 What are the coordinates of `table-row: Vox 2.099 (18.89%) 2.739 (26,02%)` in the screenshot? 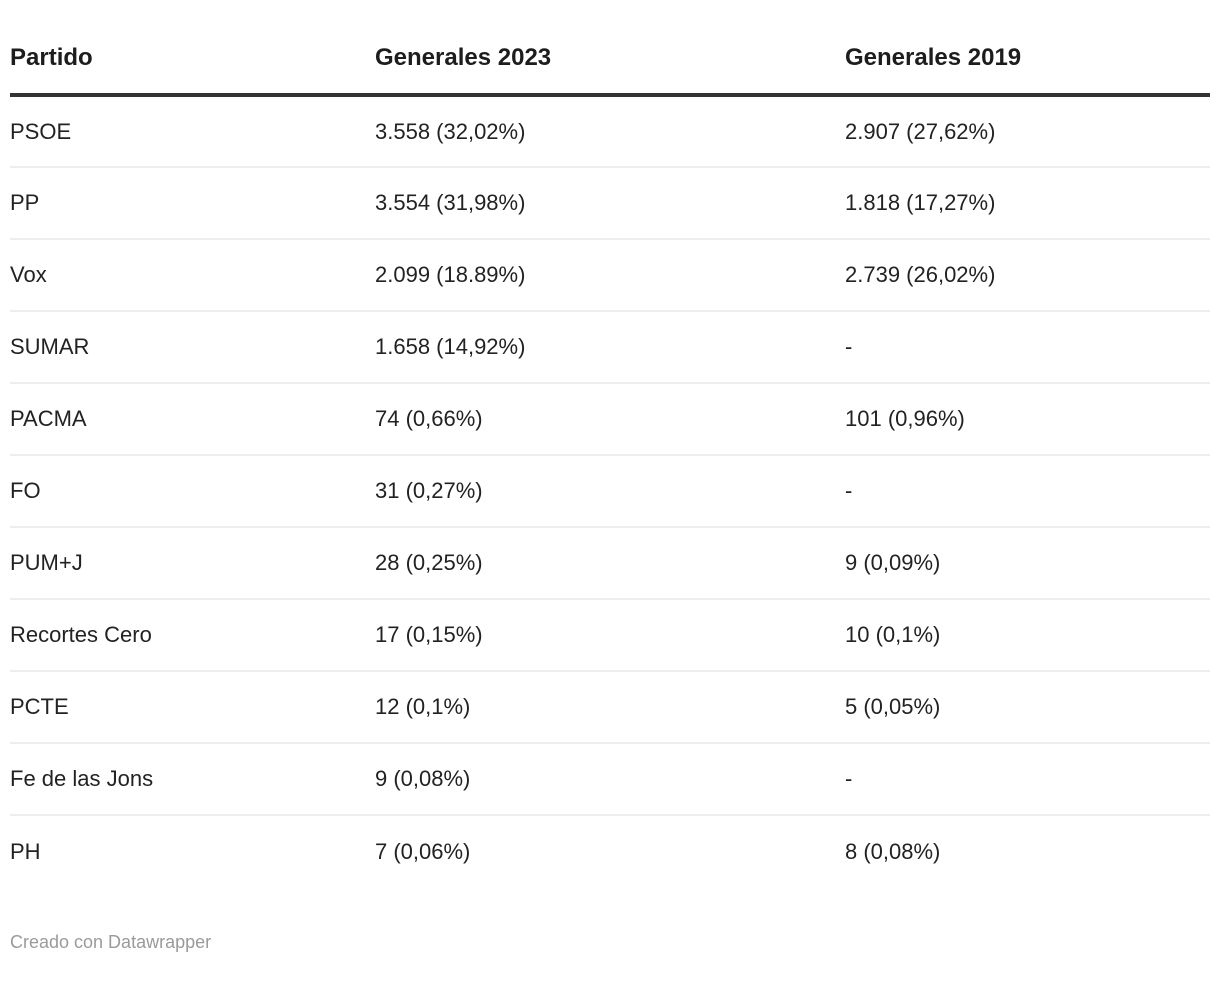 It's located at (610, 275).